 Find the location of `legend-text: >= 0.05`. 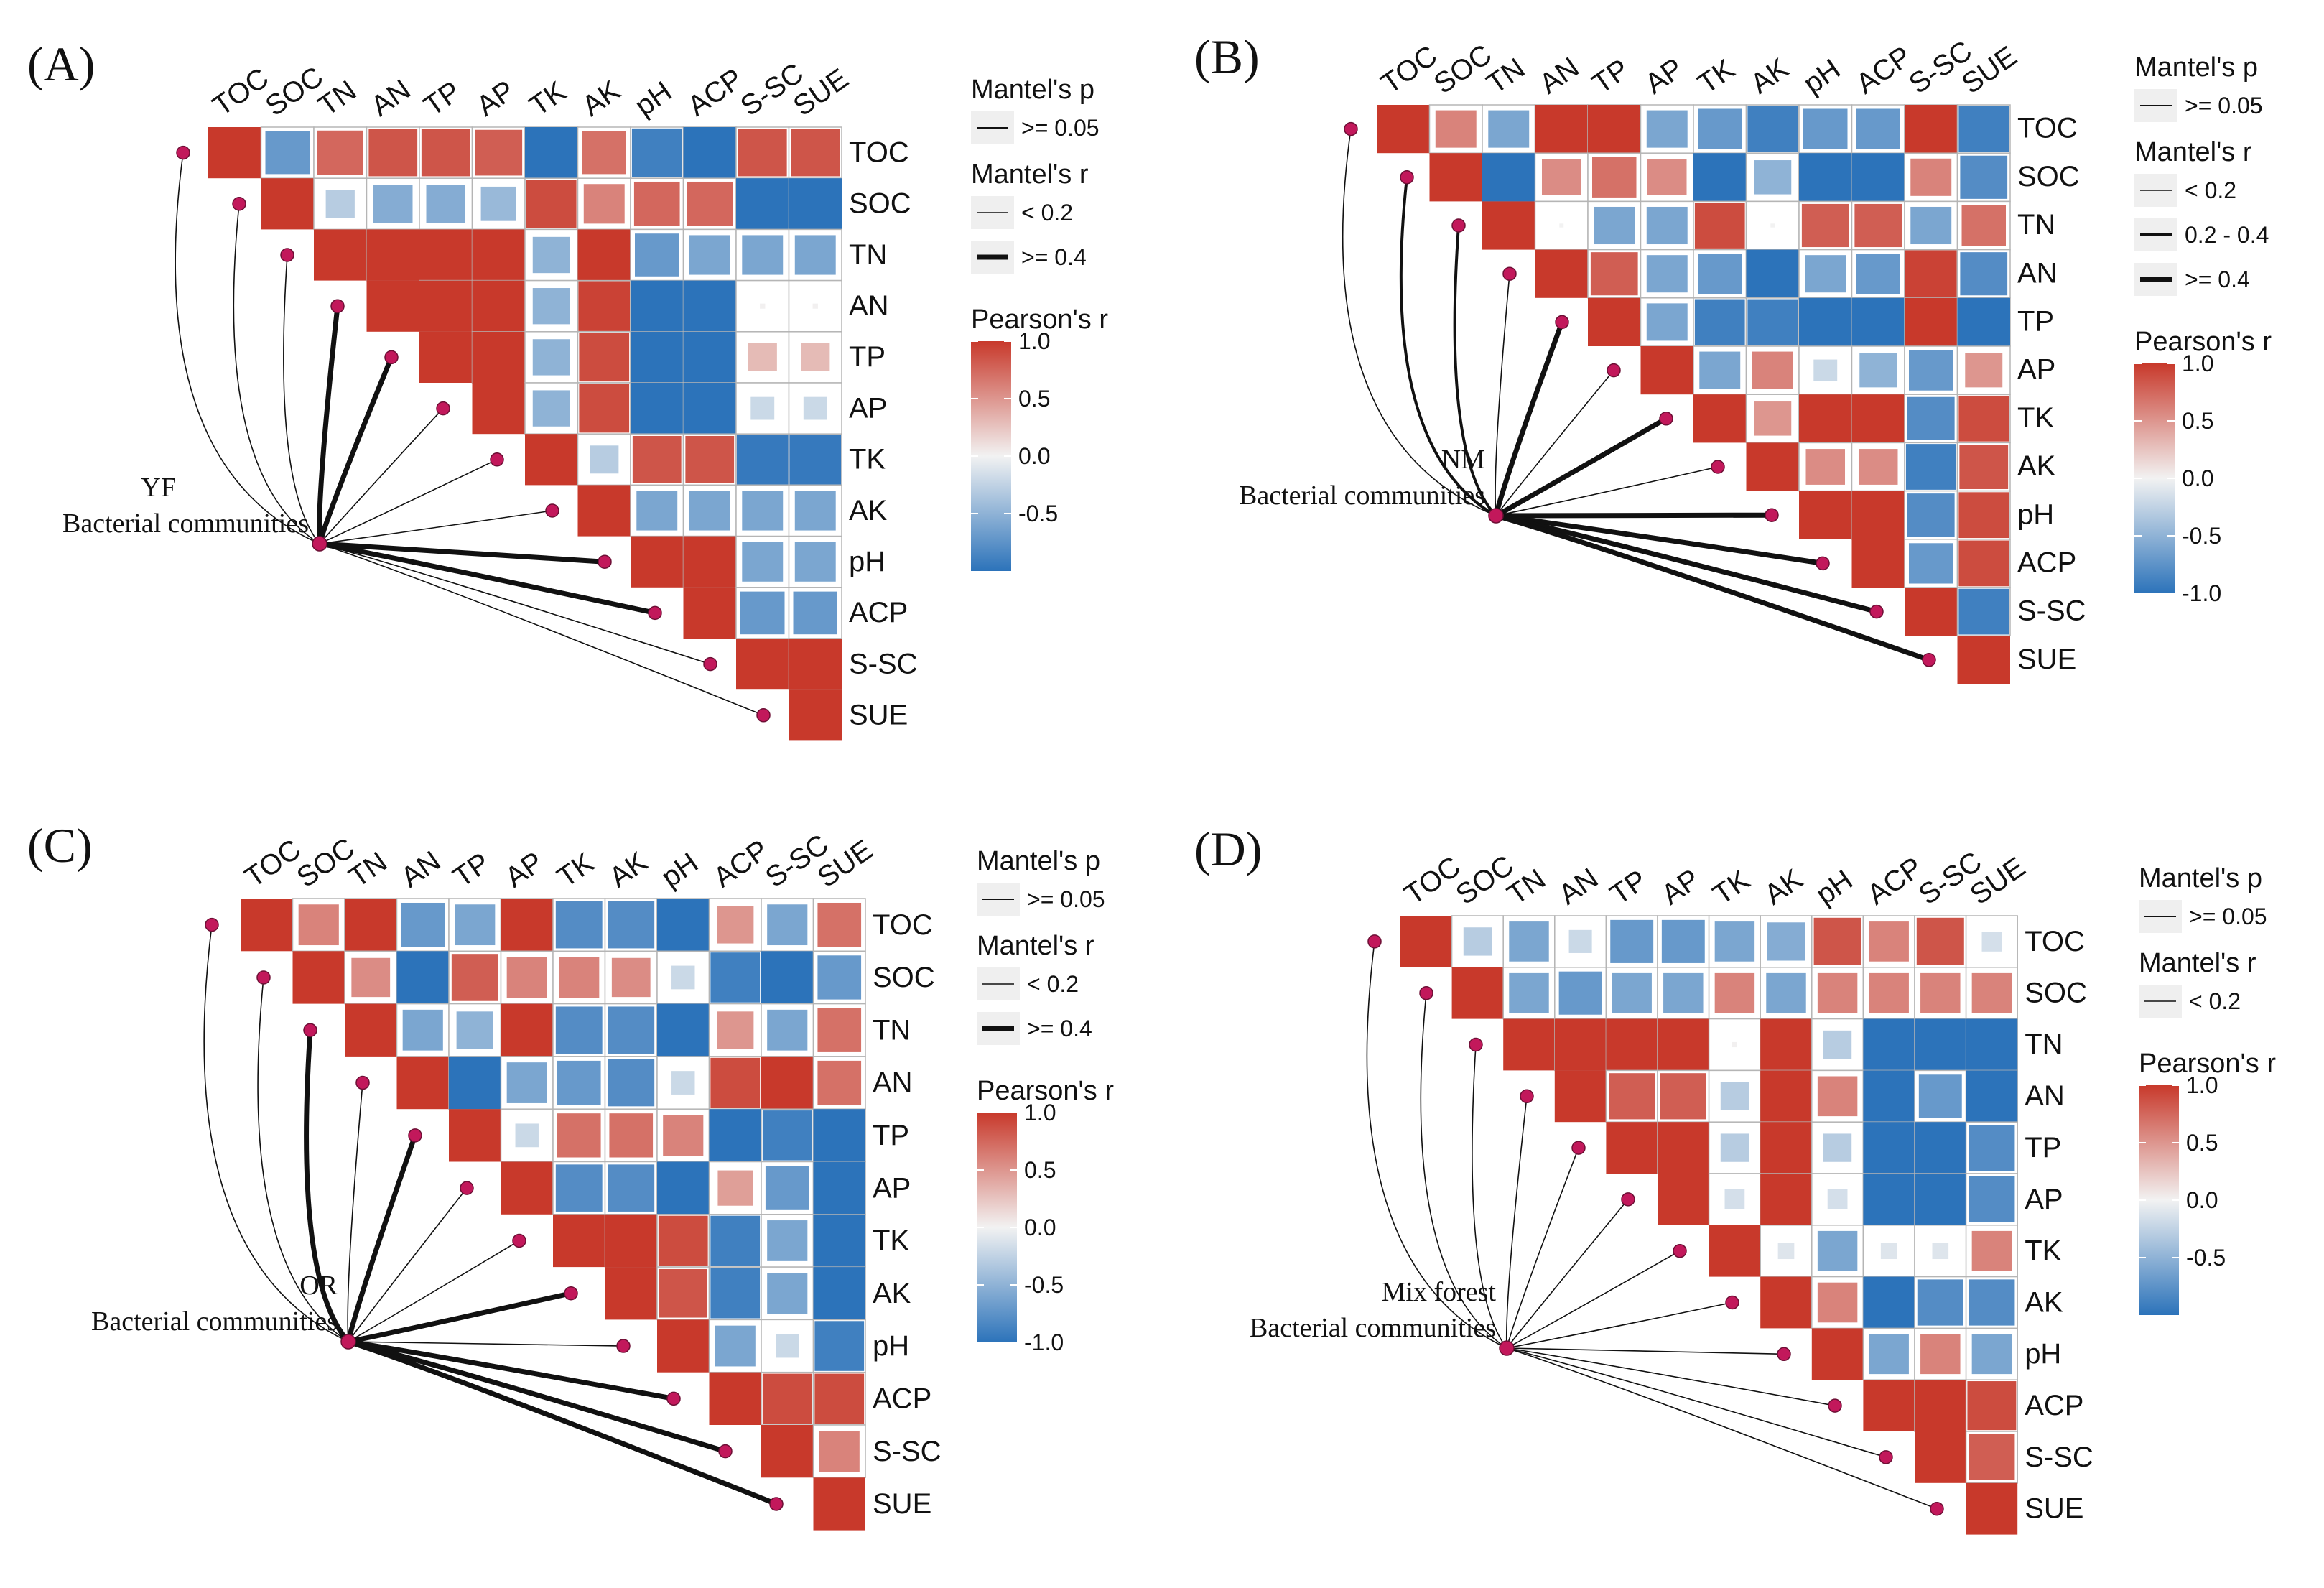

legend-text: >= 0.05 is located at coordinates (2228, 916).